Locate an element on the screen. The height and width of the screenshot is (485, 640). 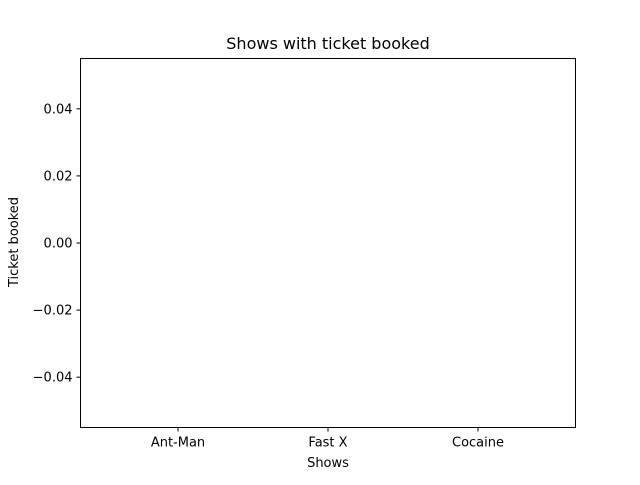
x-axis-ticks: Ant-Man Fast X Cocaine is located at coordinates (327, 439).